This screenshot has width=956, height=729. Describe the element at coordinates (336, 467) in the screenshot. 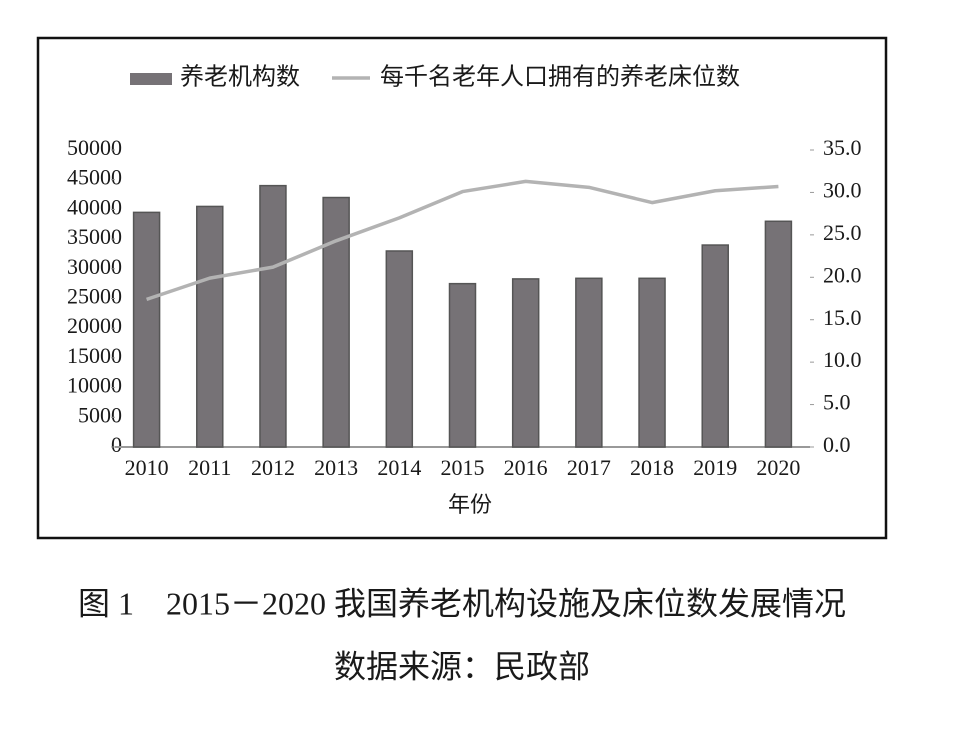

I see `x-tick-label: 2013` at that location.